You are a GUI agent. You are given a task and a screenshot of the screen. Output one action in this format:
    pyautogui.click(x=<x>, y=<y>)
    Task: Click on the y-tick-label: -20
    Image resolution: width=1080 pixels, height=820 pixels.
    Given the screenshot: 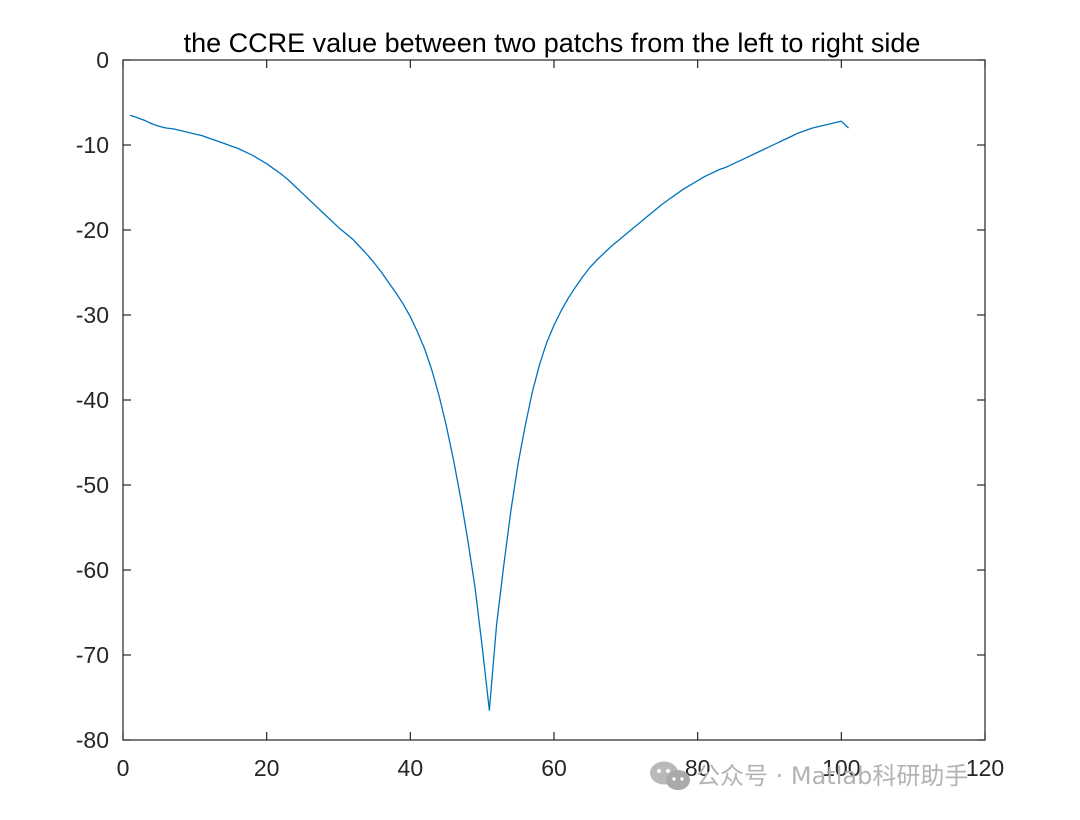 What is the action you would take?
    pyautogui.click(x=92, y=230)
    